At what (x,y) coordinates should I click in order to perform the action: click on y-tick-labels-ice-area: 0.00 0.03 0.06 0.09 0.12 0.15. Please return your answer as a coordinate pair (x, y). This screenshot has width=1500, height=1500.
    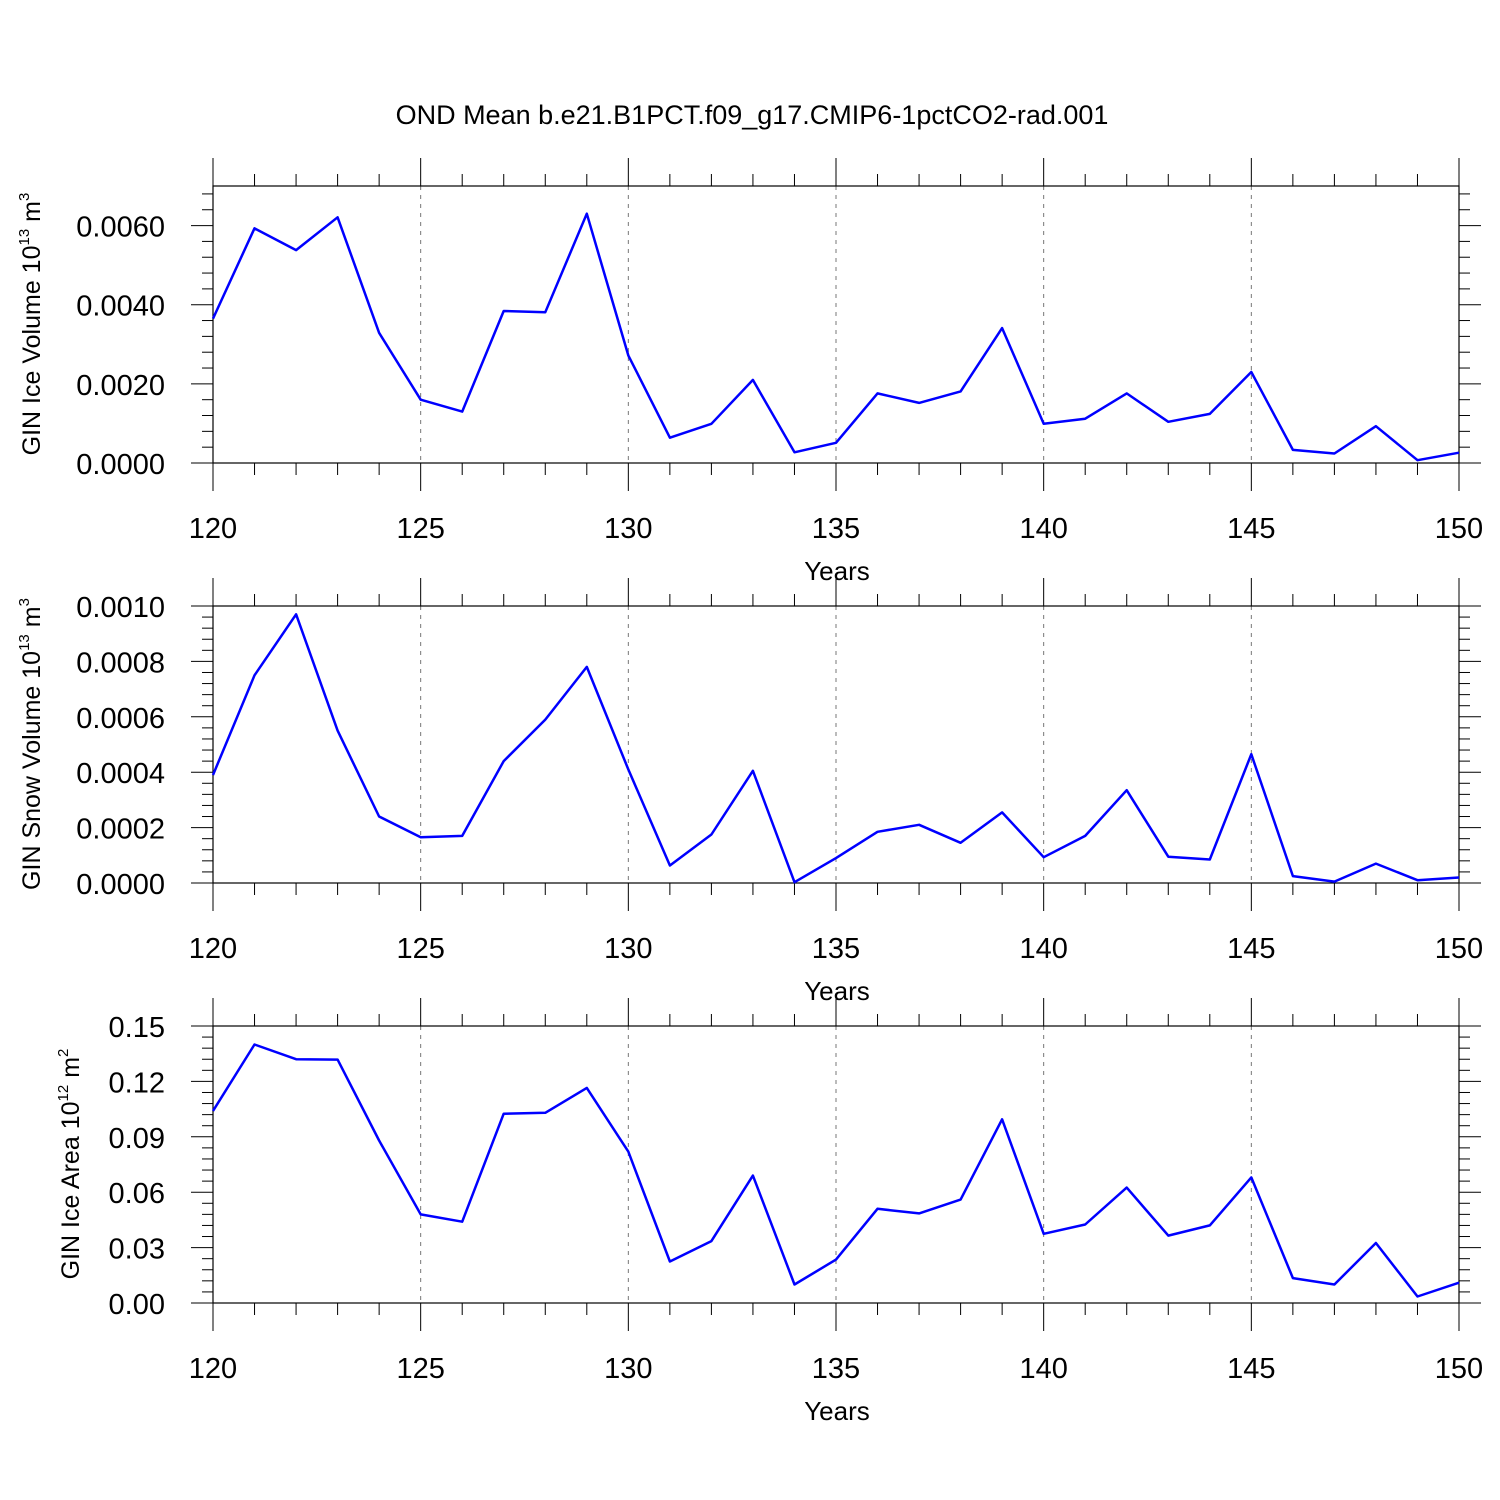
    Looking at the image, I should click on (137, 1166).